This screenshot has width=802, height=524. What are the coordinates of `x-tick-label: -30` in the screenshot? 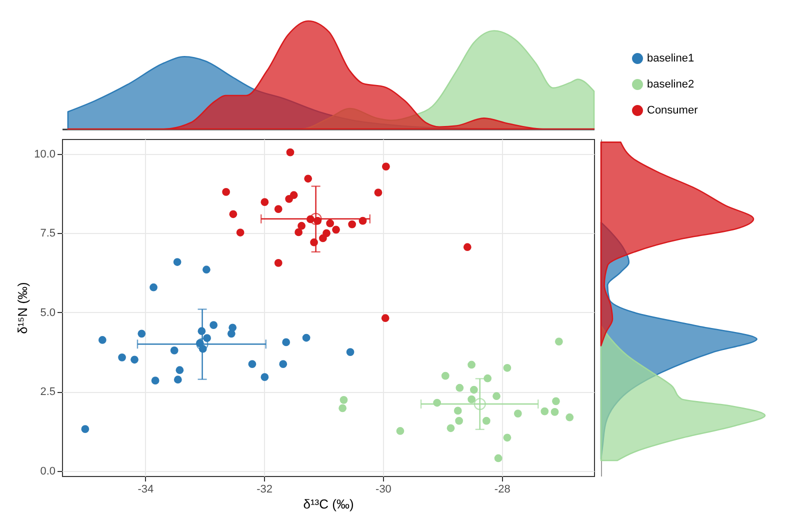 It's located at (384, 490).